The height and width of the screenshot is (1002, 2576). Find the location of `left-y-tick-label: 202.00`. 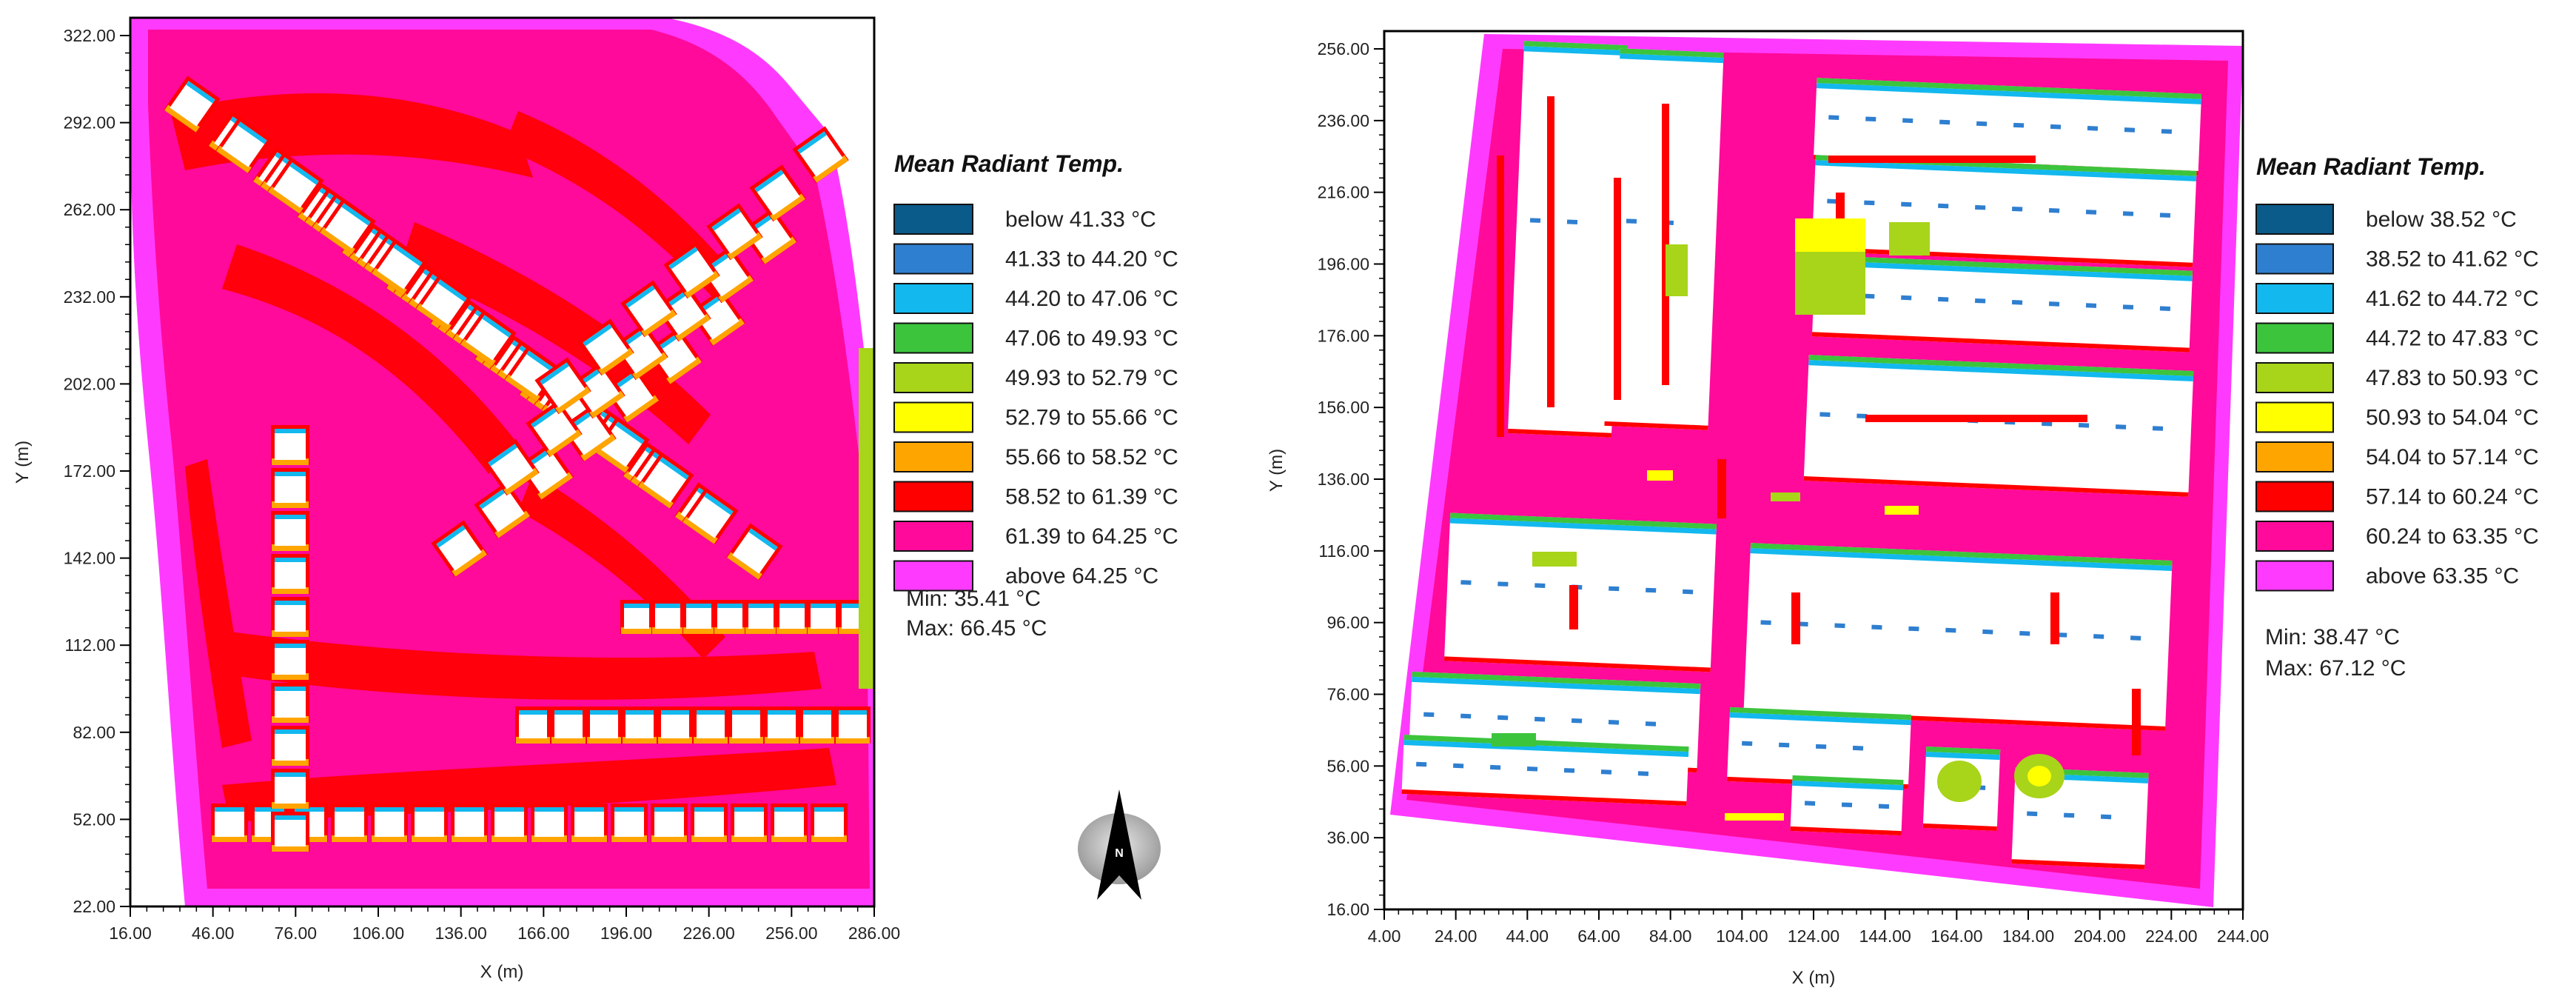

left-y-tick-label: 202.00 is located at coordinates (89, 384).